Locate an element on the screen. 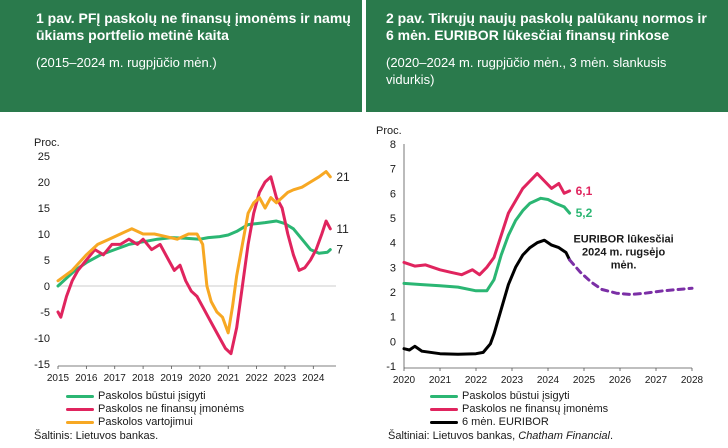  x-tick-label: 2019 is located at coordinates (171, 378).